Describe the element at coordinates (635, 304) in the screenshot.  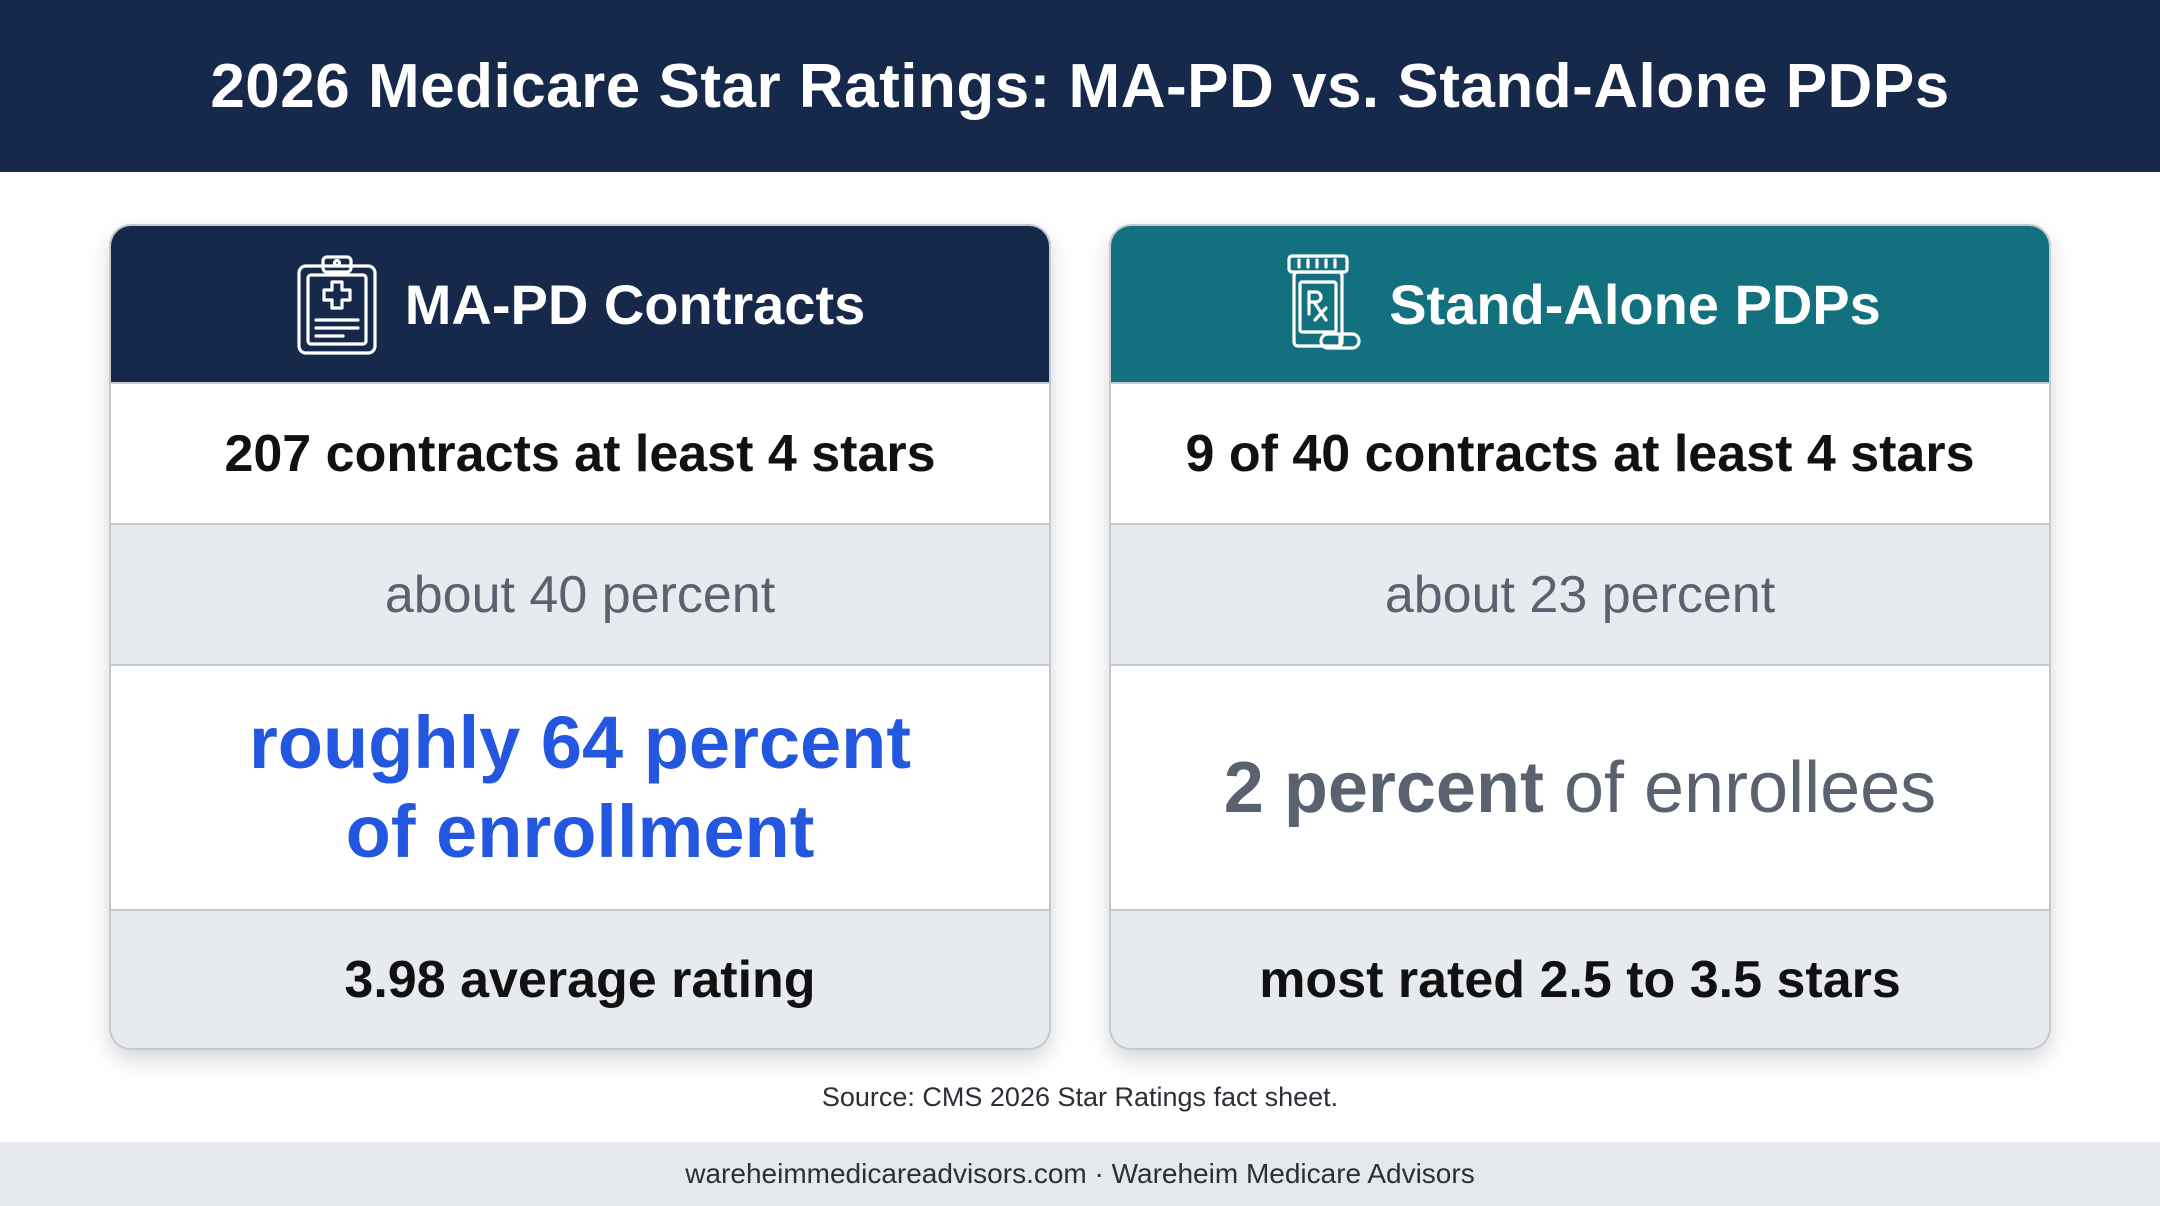
I see `mapd-card-title: MA-PD Contracts` at that location.